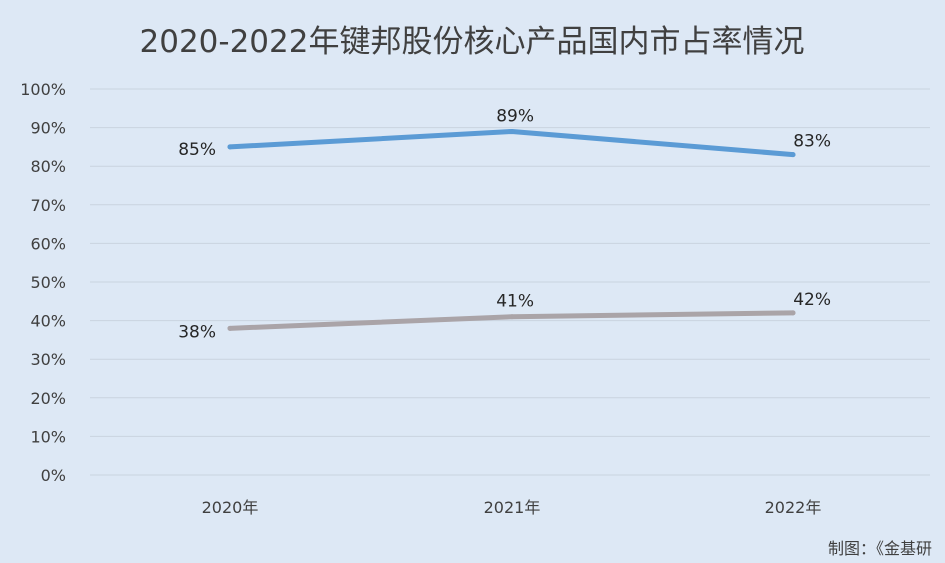 The width and height of the screenshot is (945, 563). Describe the element at coordinates (48, 243) in the screenshot. I see `y-tick-label: 60%` at that location.